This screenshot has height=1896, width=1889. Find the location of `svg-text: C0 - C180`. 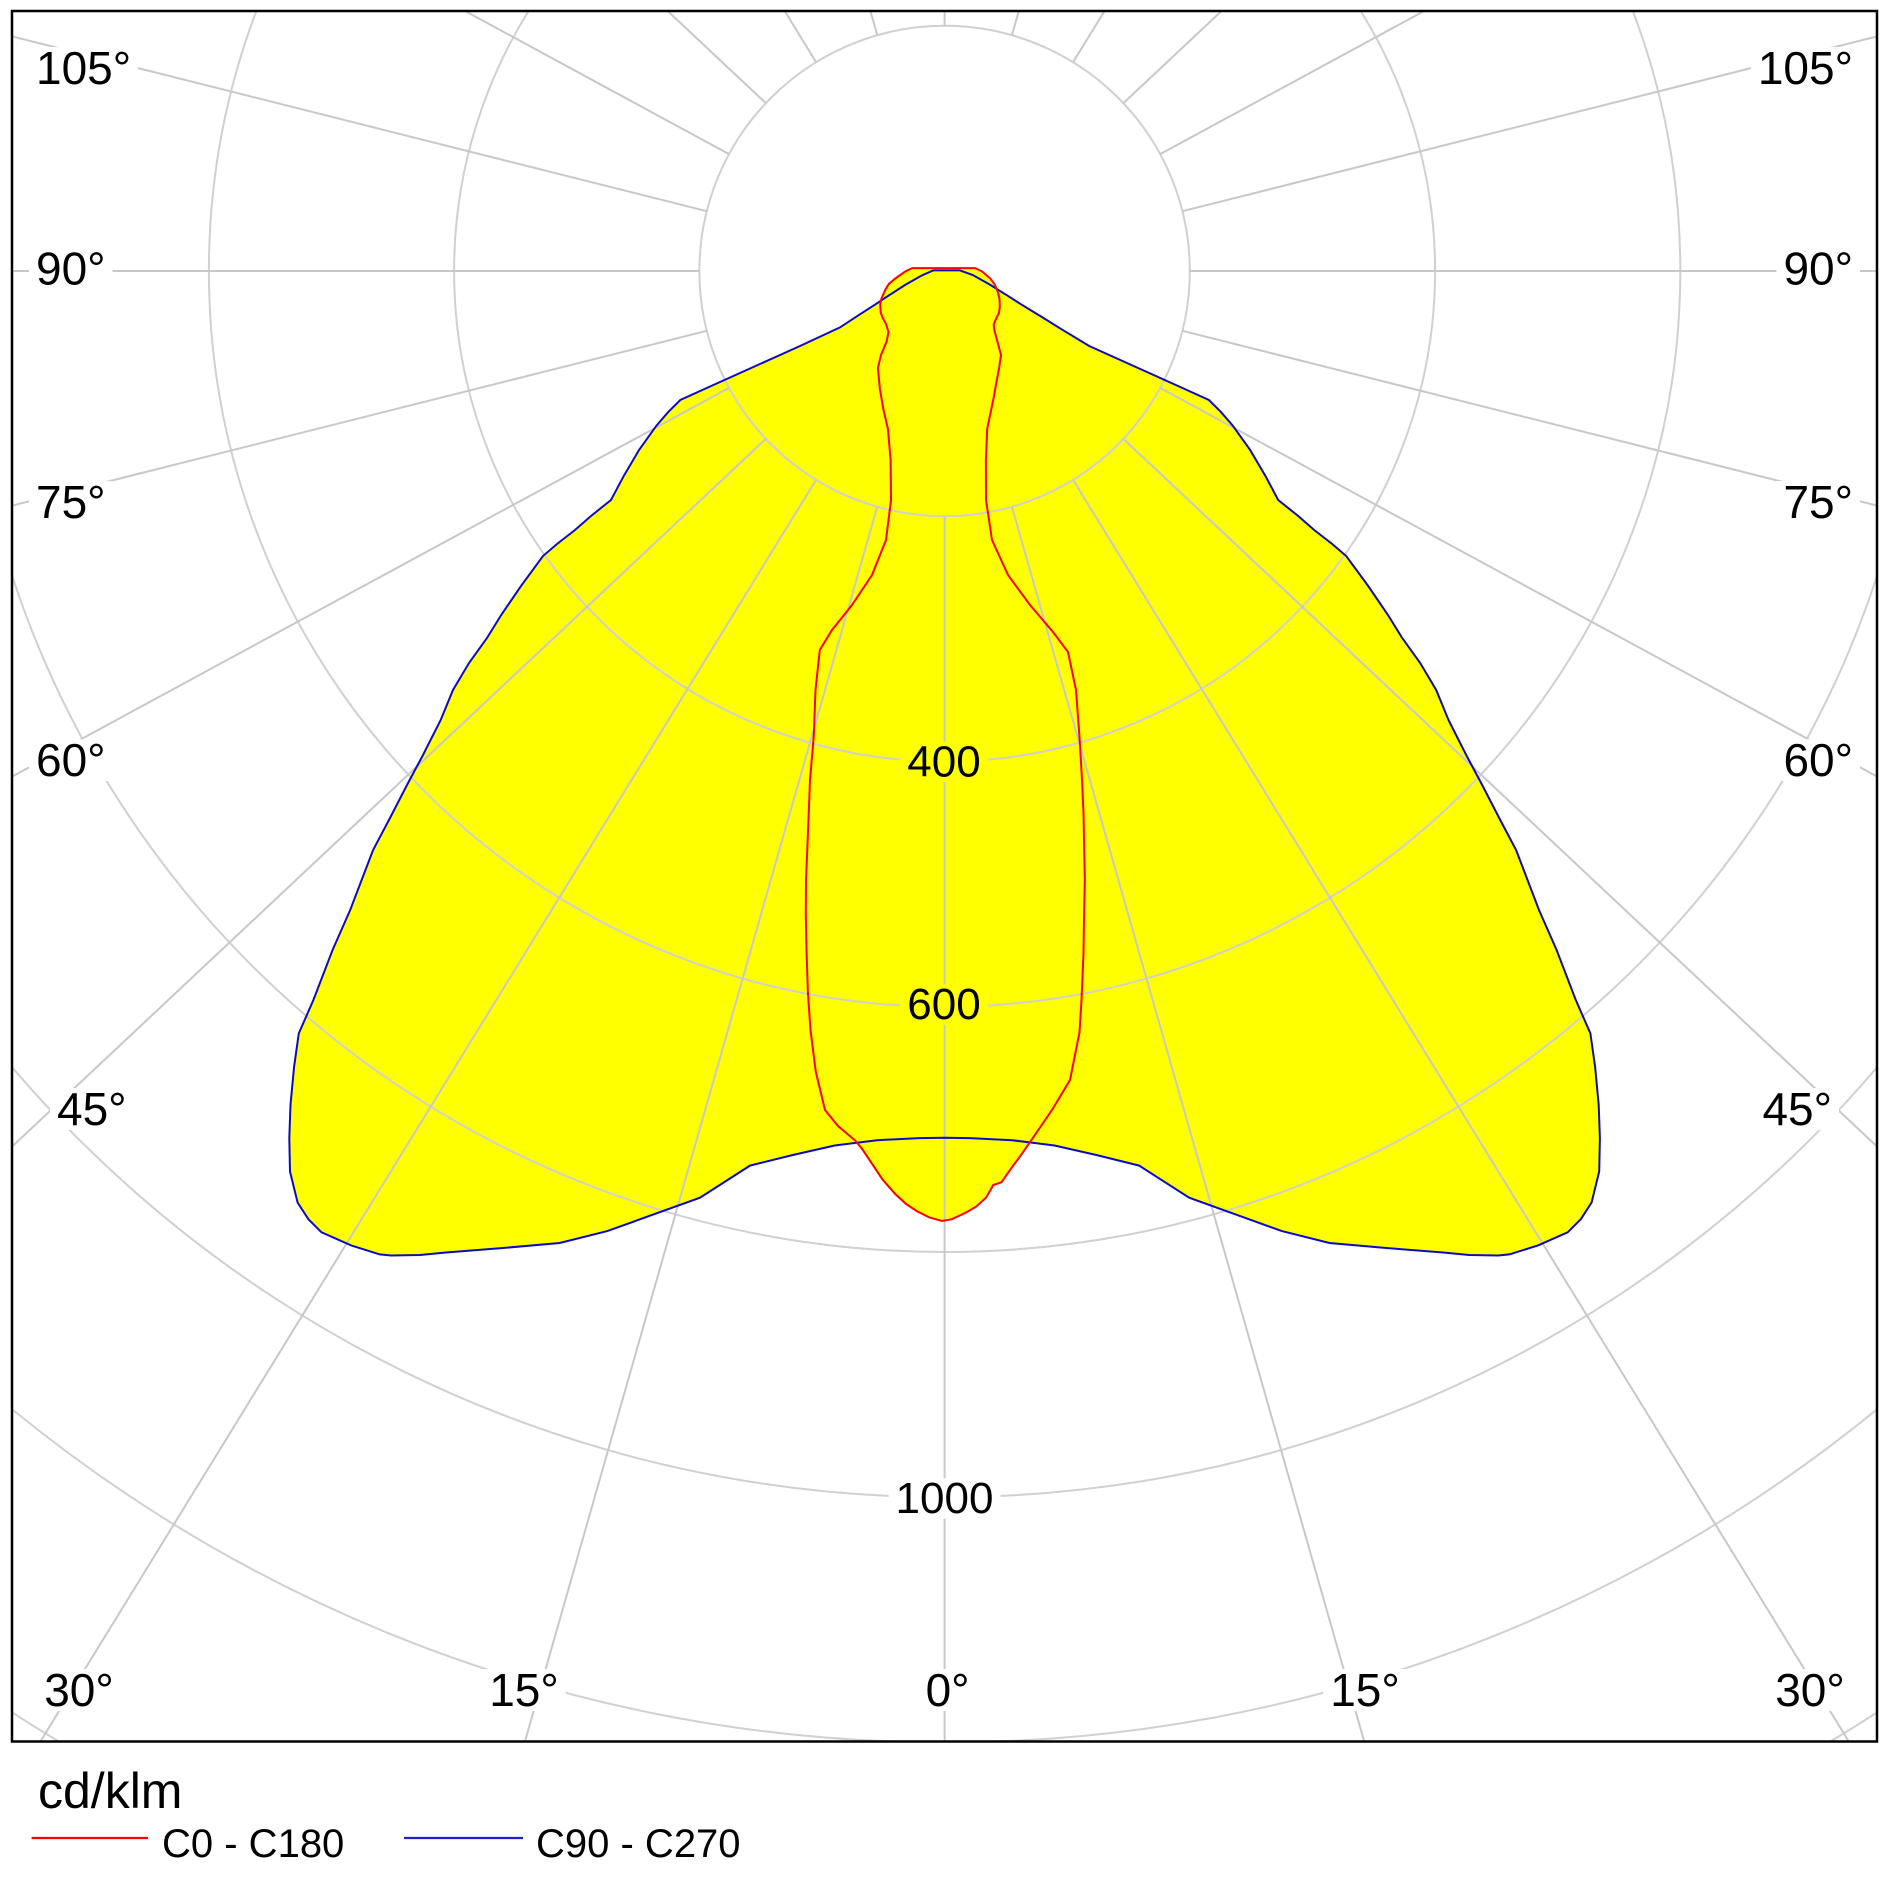

svg-text: C0 - C180 is located at coordinates (253, 1844).